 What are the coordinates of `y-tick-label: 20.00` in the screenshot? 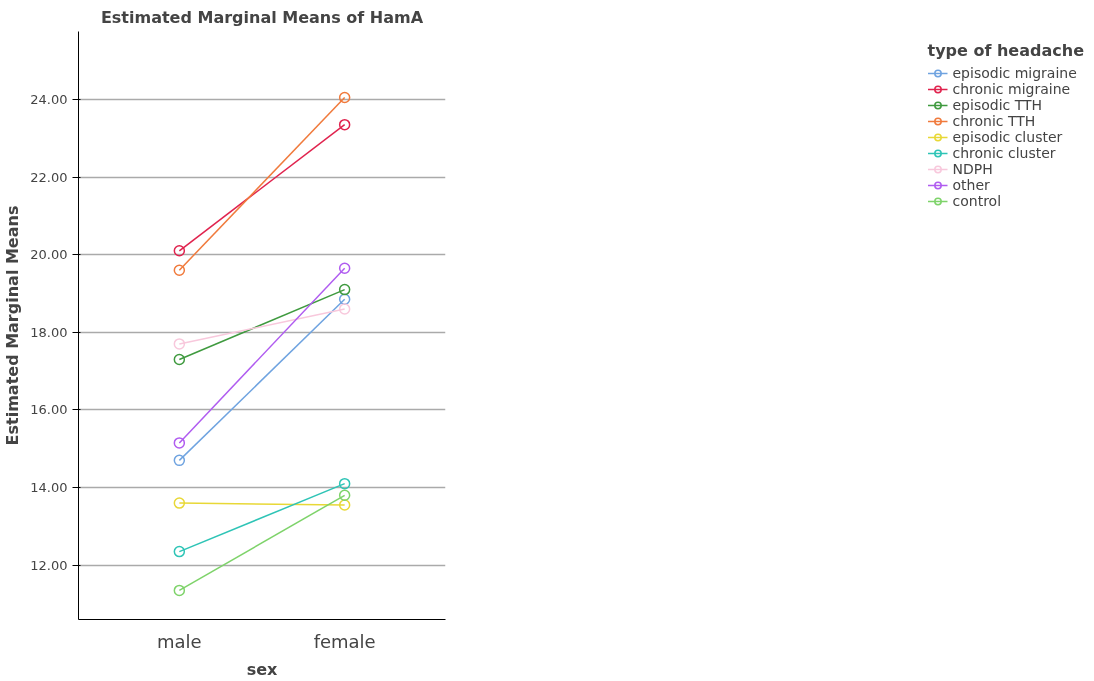 It's located at (49, 255).